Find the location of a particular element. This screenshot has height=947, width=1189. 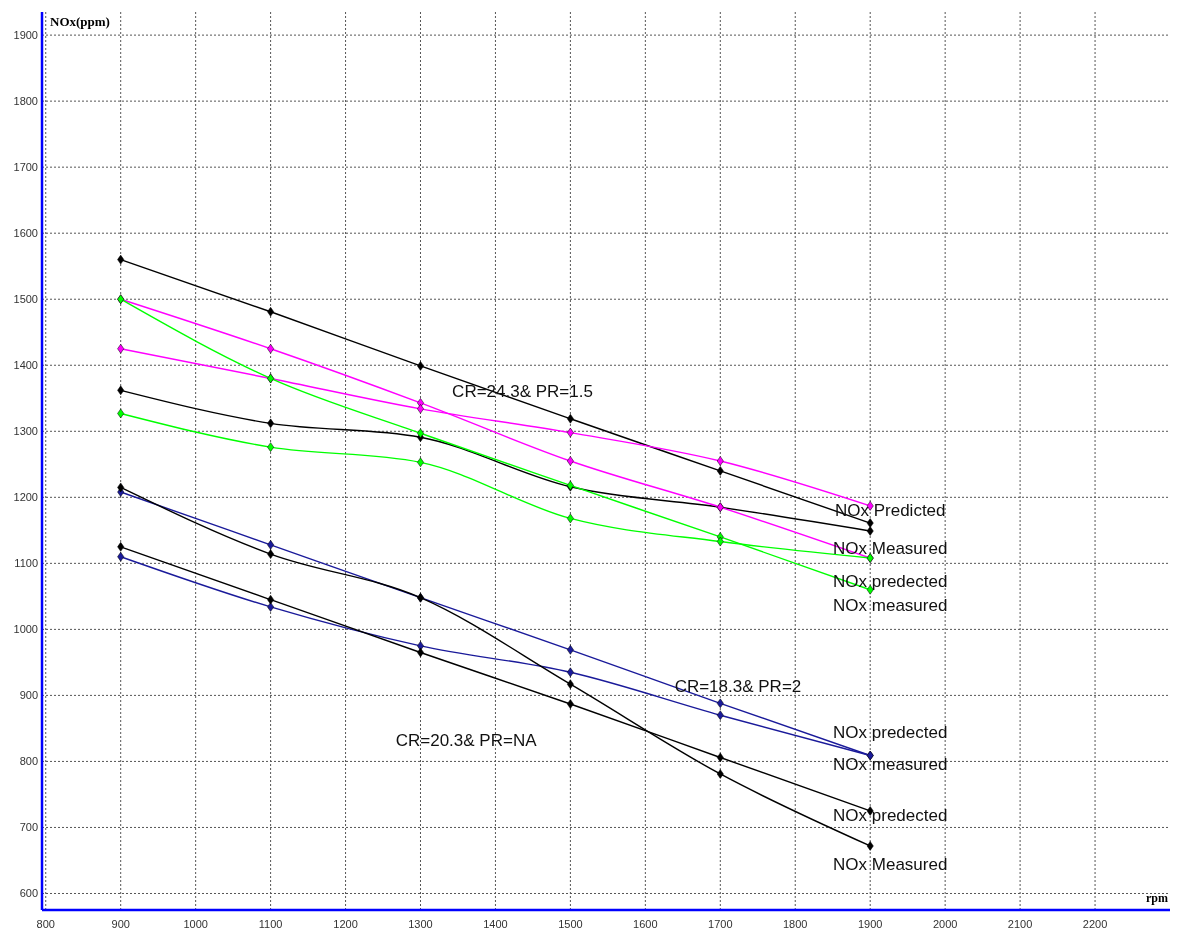

annotation: NOx Measured is located at coordinates (890, 865).